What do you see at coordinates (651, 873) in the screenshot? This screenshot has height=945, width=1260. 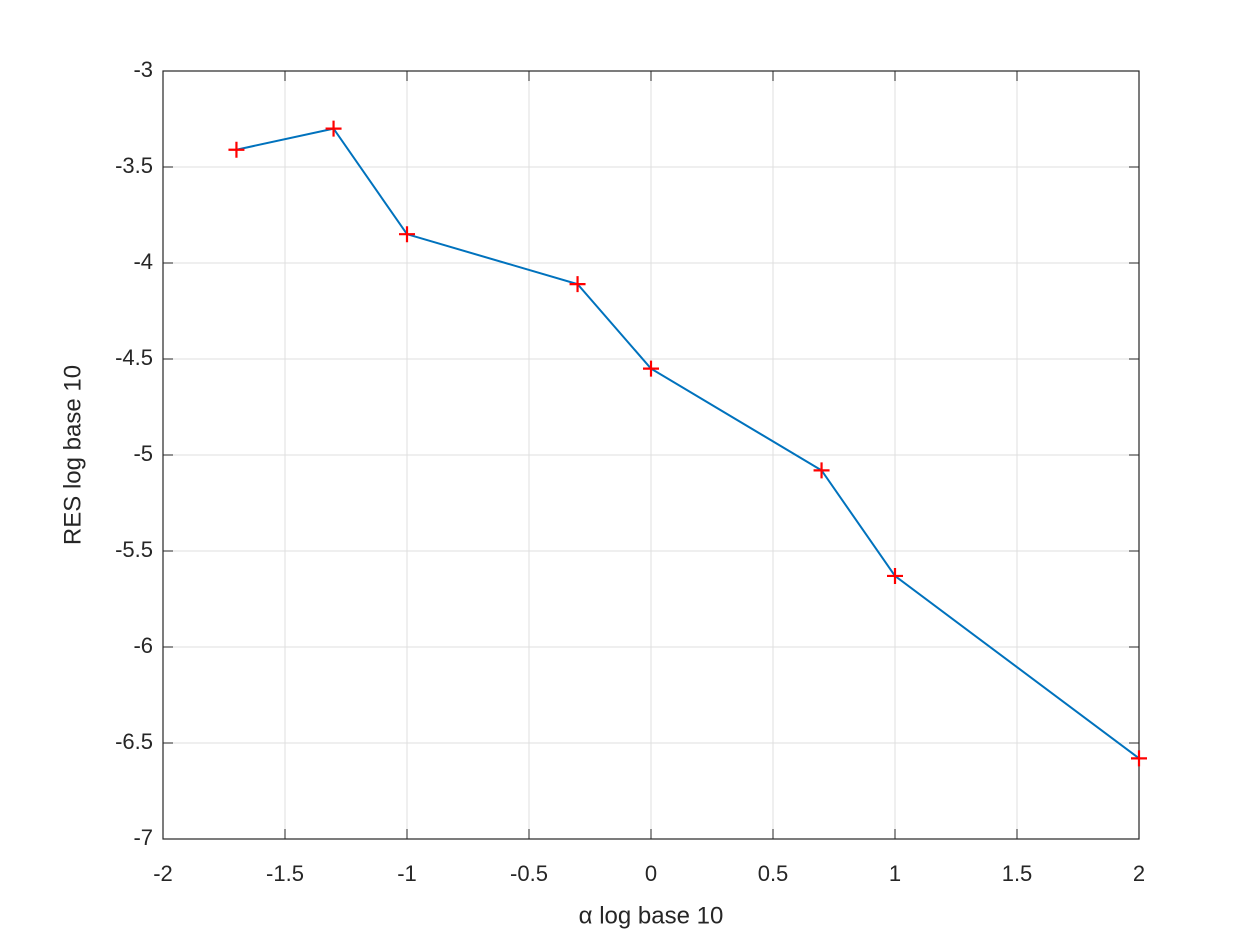 I see `x-tick-label: 0` at bounding box center [651, 873].